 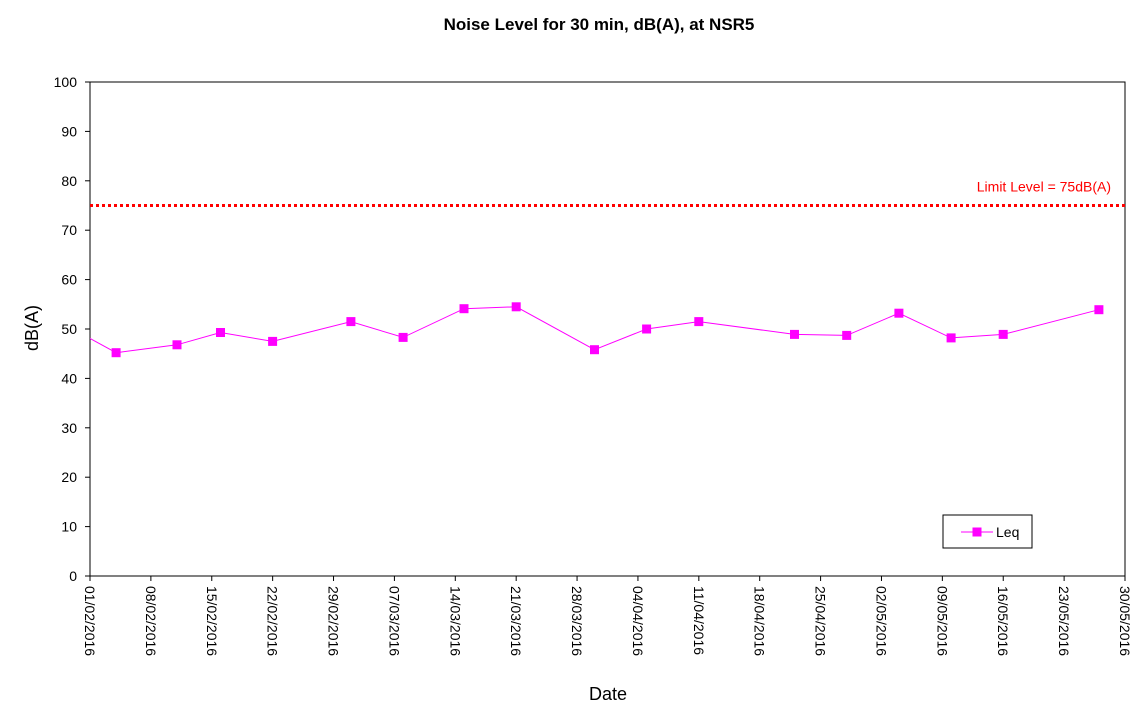 What do you see at coordinates (760, 621) in the screenshot?
I see `x-tick-label: 18/04/2016` at bounding box center [760, 621].